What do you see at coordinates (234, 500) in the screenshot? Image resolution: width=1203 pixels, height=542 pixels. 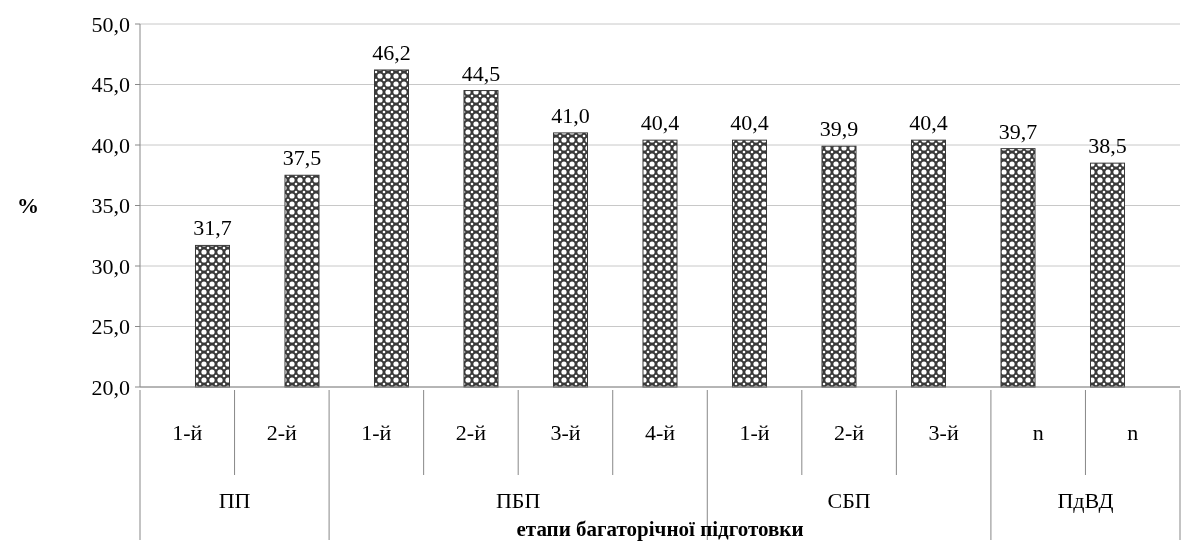 I see `text: ПП` at bounding box center [234, 500].